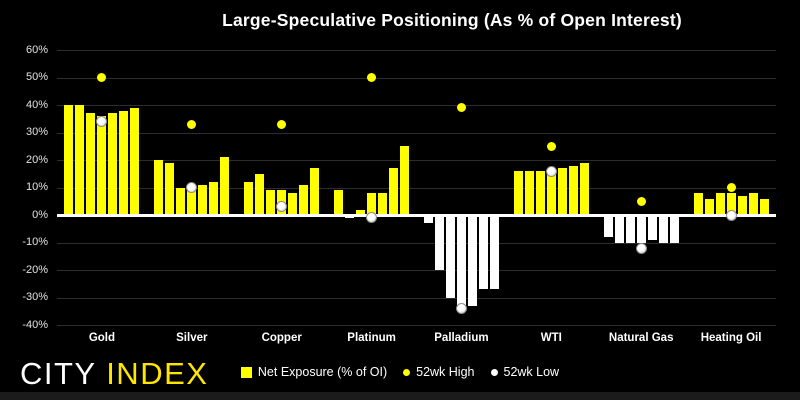 The height and width of the screenshot is (400, 800). Describe the element at coordinates (494, 372) in the screenshot. I see `low-dot-swatch-icon` at that location.